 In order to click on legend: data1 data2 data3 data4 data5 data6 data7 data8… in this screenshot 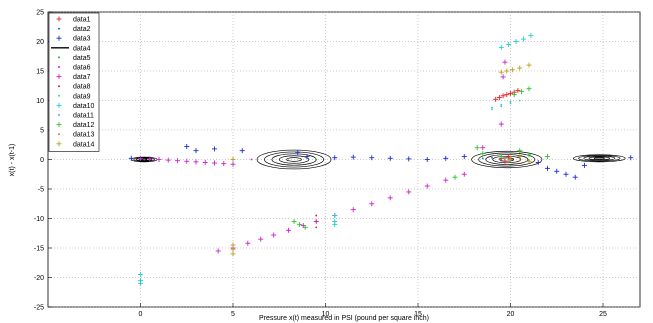, I will do `click(74, 82)`.